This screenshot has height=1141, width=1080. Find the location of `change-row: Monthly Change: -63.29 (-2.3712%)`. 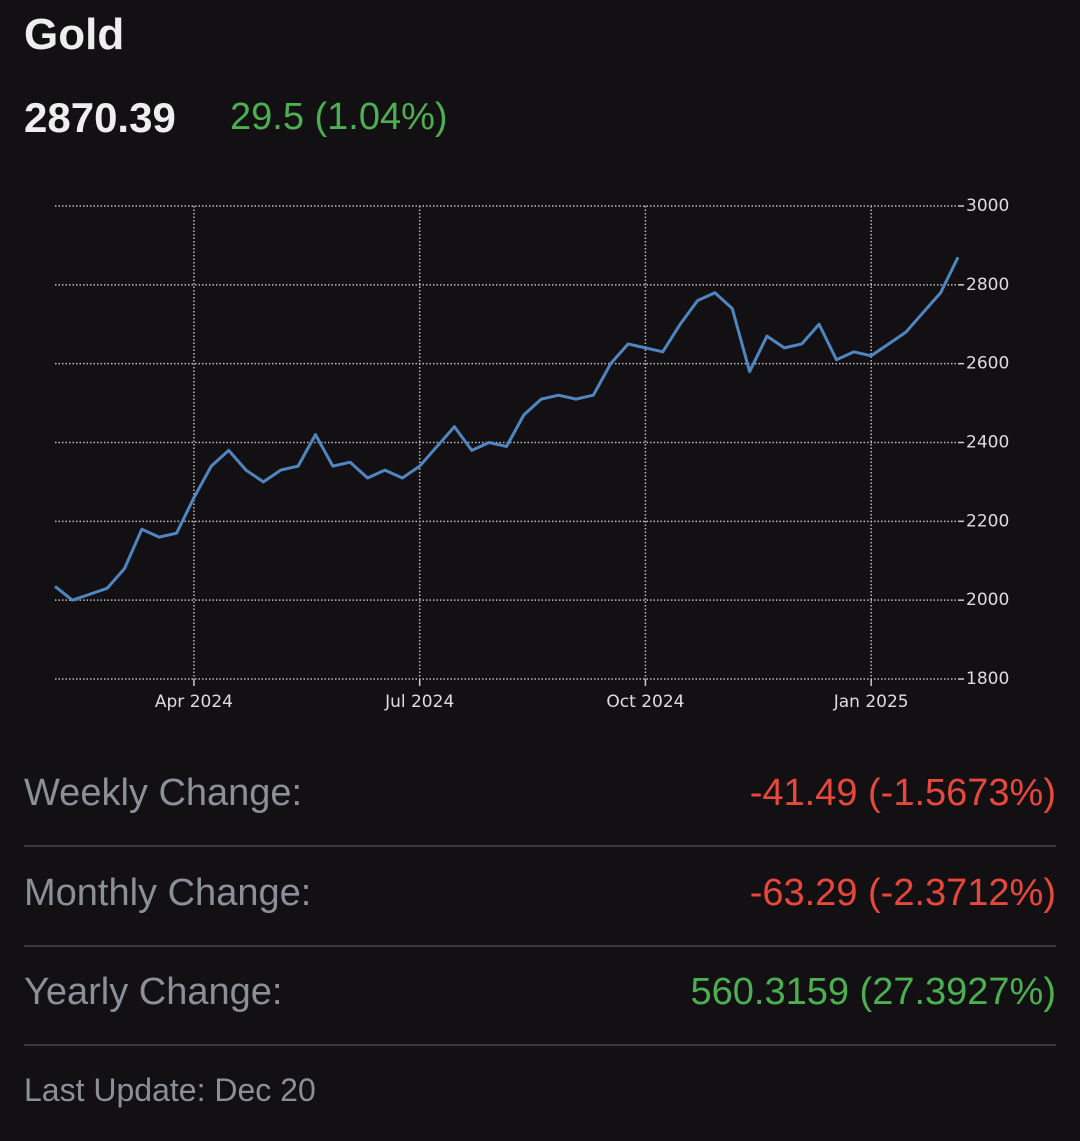

change-row: Monthly Change: -63.29 (-2.3712%) is located at coordinates (540, 896).